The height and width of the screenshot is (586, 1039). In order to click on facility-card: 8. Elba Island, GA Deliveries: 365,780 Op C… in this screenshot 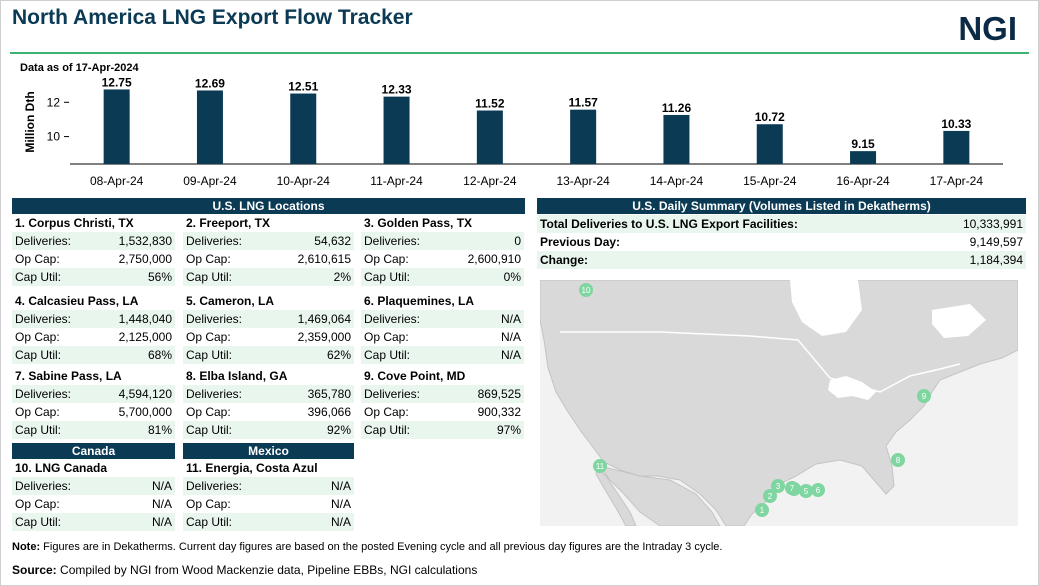, I will do `click(268, 403)`.